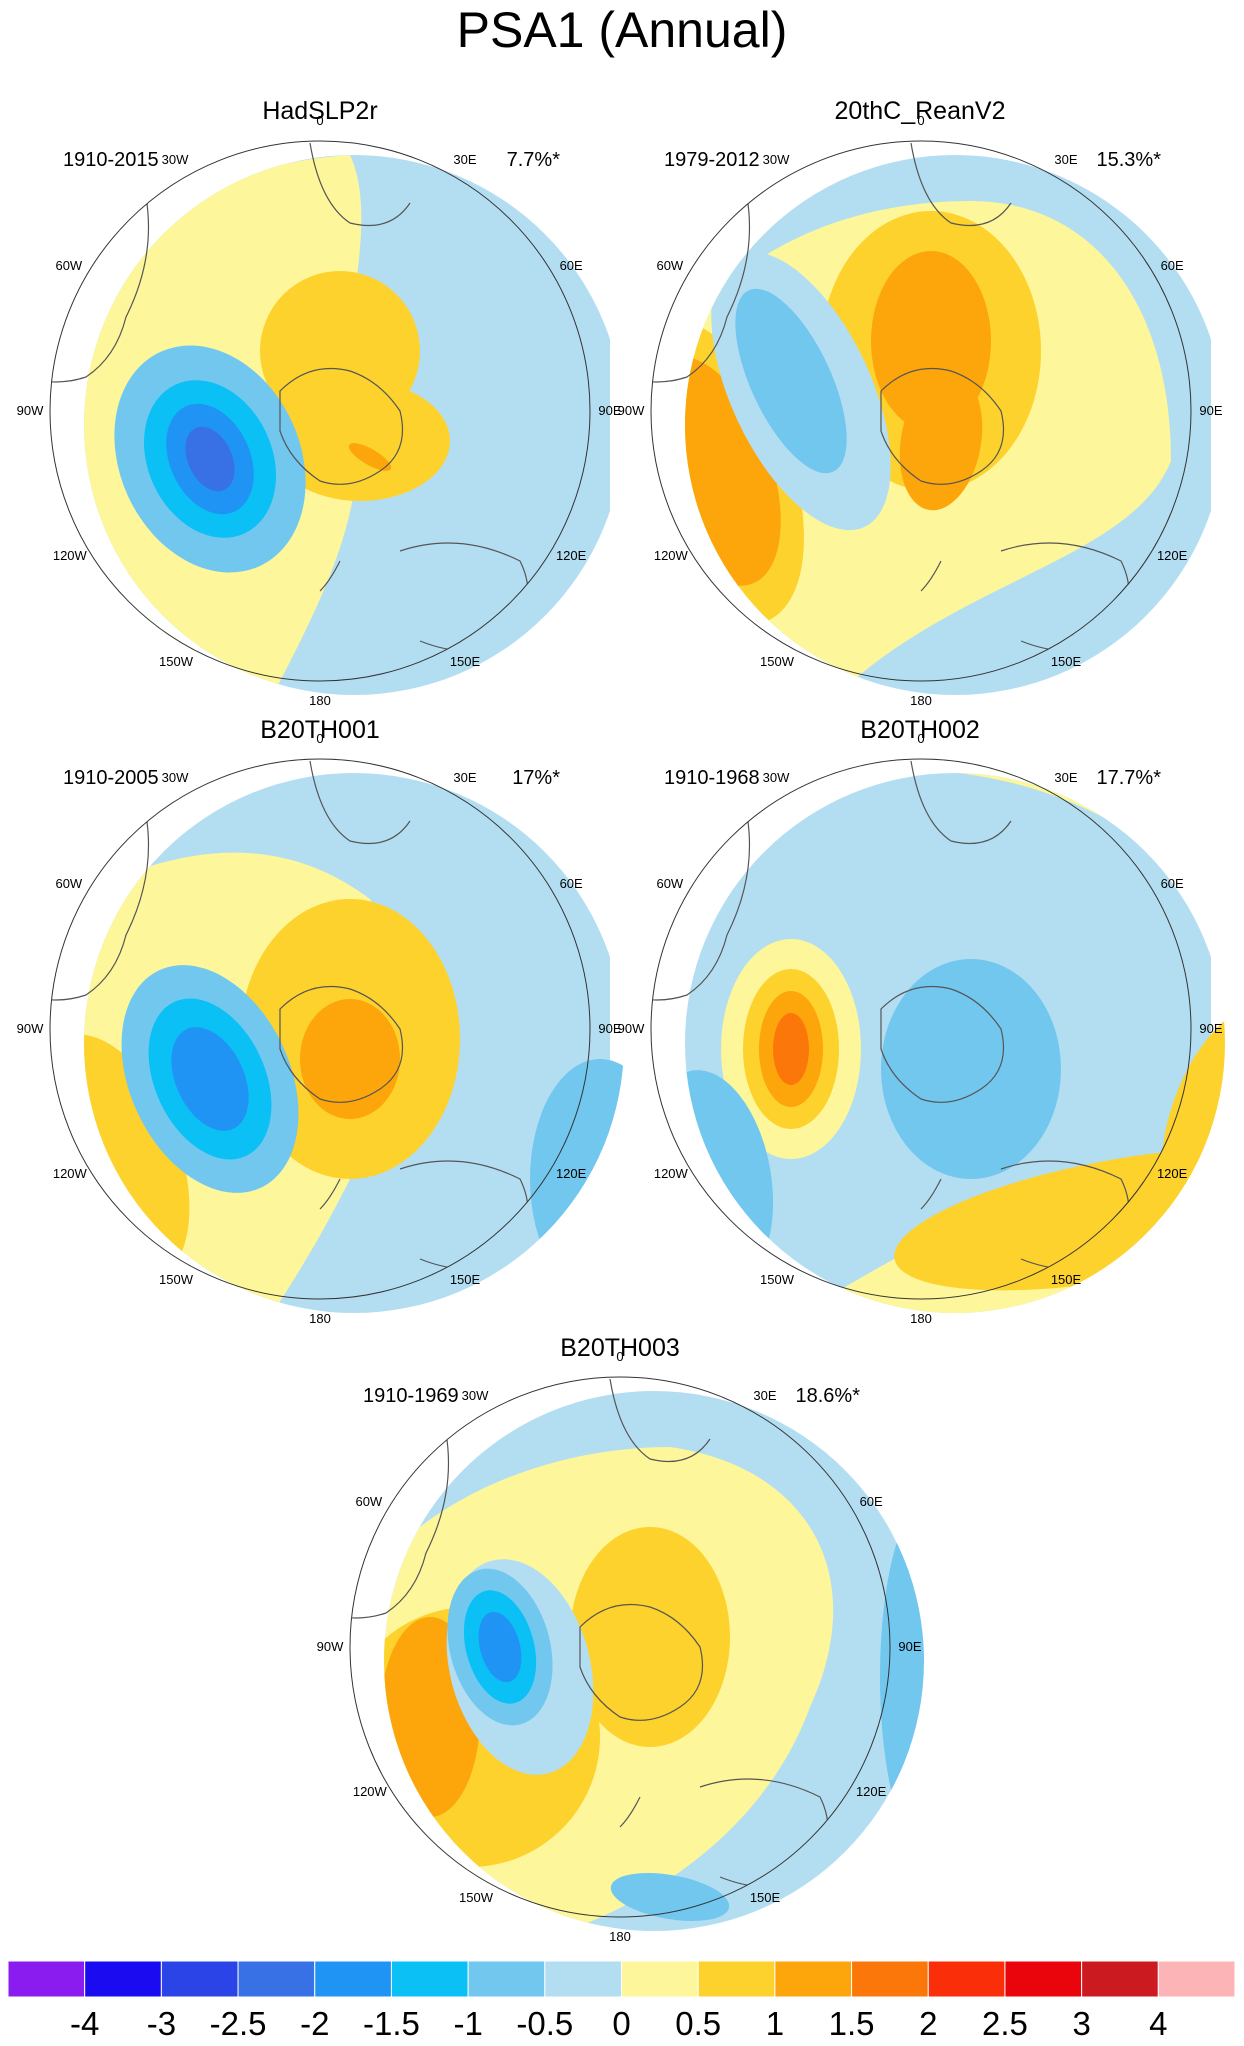  Describe the element at coordinates (698, 2023) in the screenshot. I see `colorbar-tick-label: 0.5` at that location.